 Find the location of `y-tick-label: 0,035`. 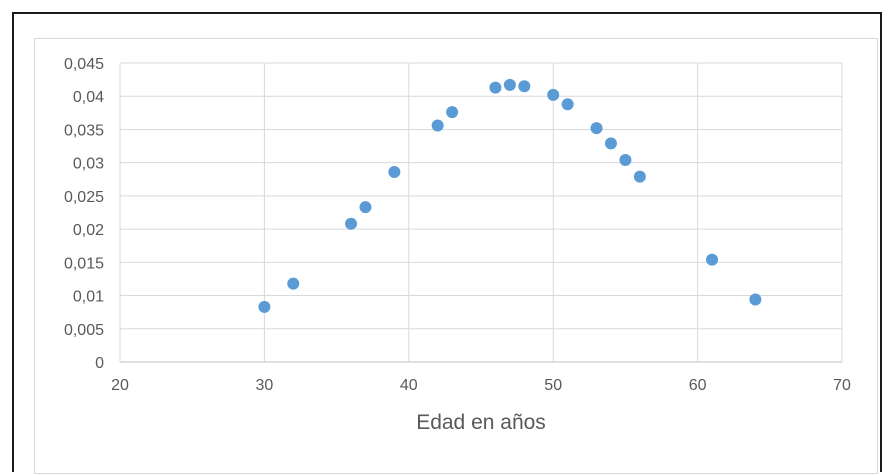

y-tick-label: 0,035 is located at coordinates (84, 130).